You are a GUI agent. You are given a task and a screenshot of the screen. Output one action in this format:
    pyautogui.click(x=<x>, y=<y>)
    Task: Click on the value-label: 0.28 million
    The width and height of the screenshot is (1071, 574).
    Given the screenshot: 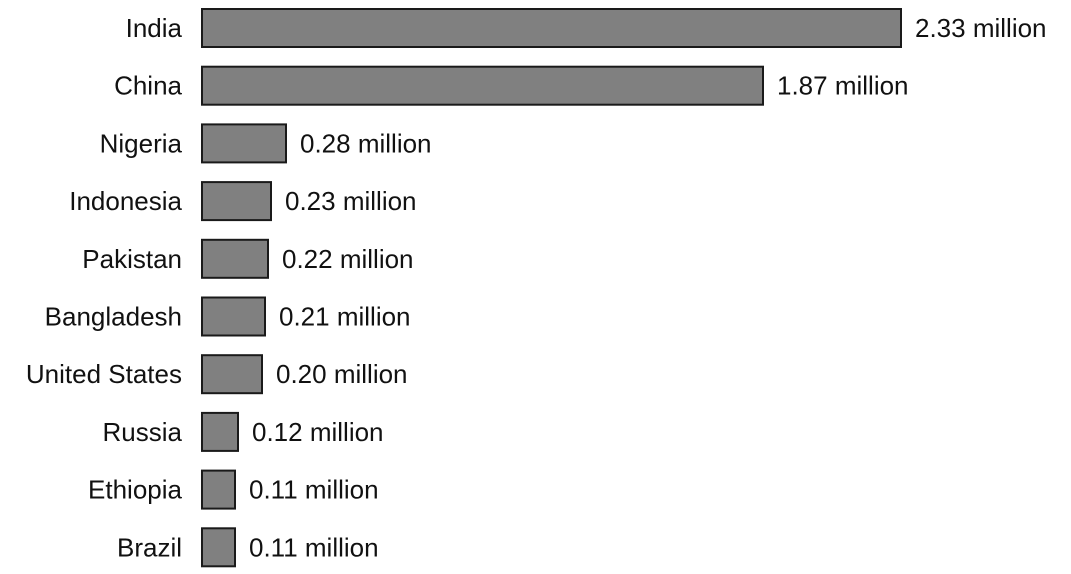 What is the action you would take?
    pyautogui.click(x=366, y=143)
    